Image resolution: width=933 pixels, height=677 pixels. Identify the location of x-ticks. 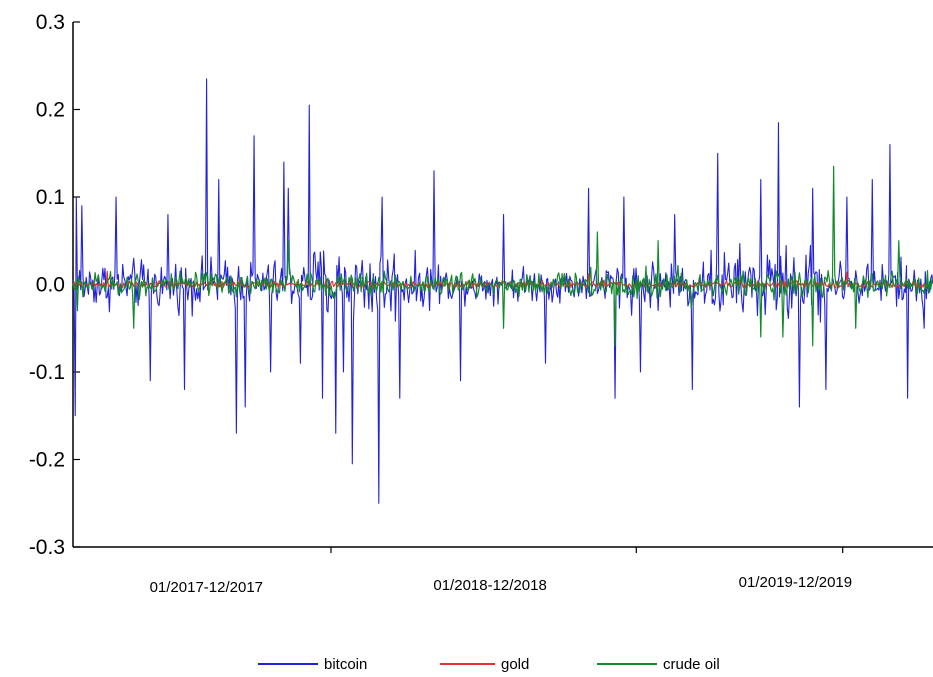
(587, 550).